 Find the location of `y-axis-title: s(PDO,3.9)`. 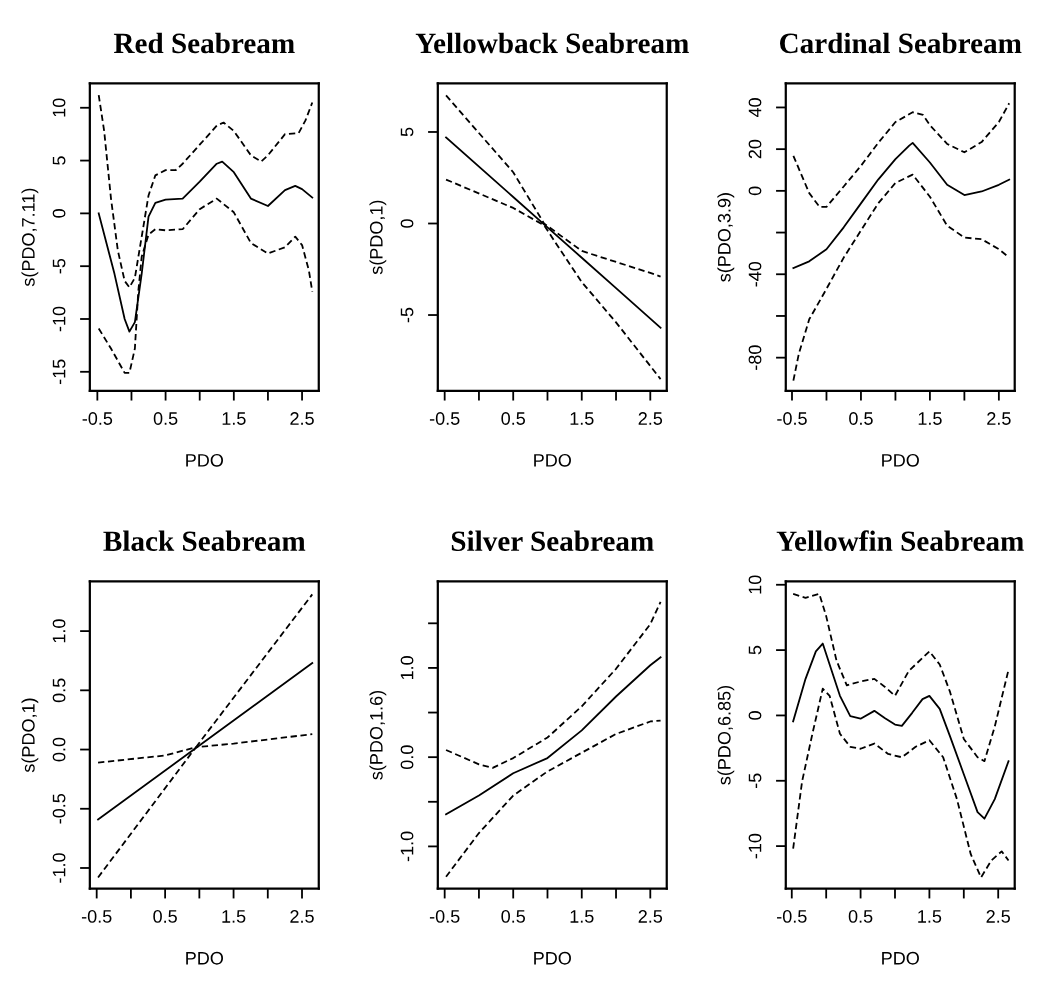

y-axis-title: s(PDO,3.9) is located at coordinates (726, 237).